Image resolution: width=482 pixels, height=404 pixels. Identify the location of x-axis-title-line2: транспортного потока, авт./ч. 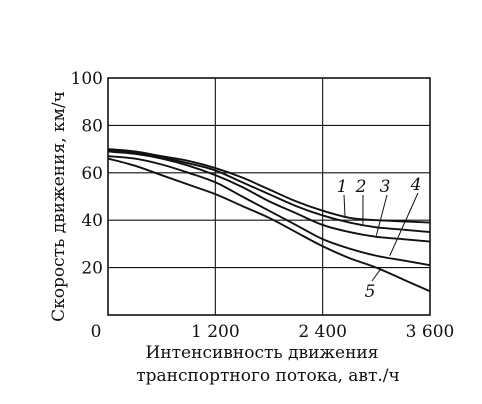
(268, 376).